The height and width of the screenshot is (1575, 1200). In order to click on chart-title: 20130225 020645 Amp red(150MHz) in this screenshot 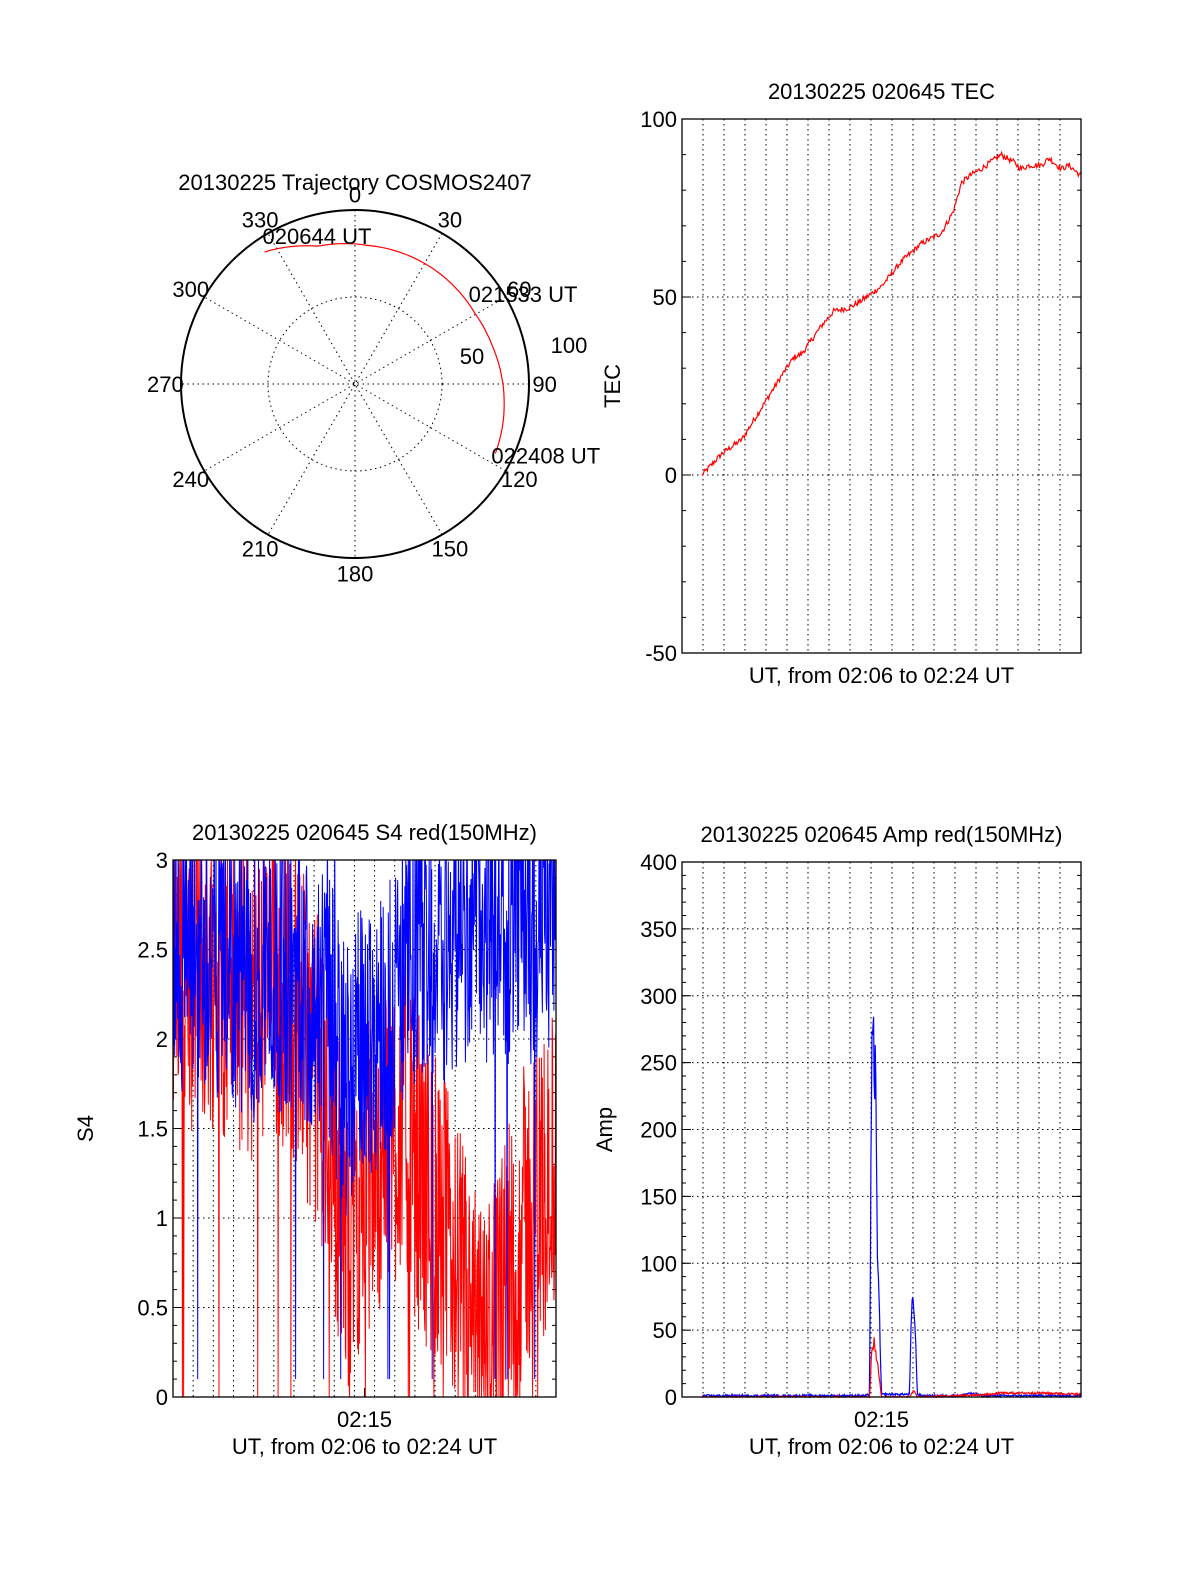, I will do `click(881, 834)`.